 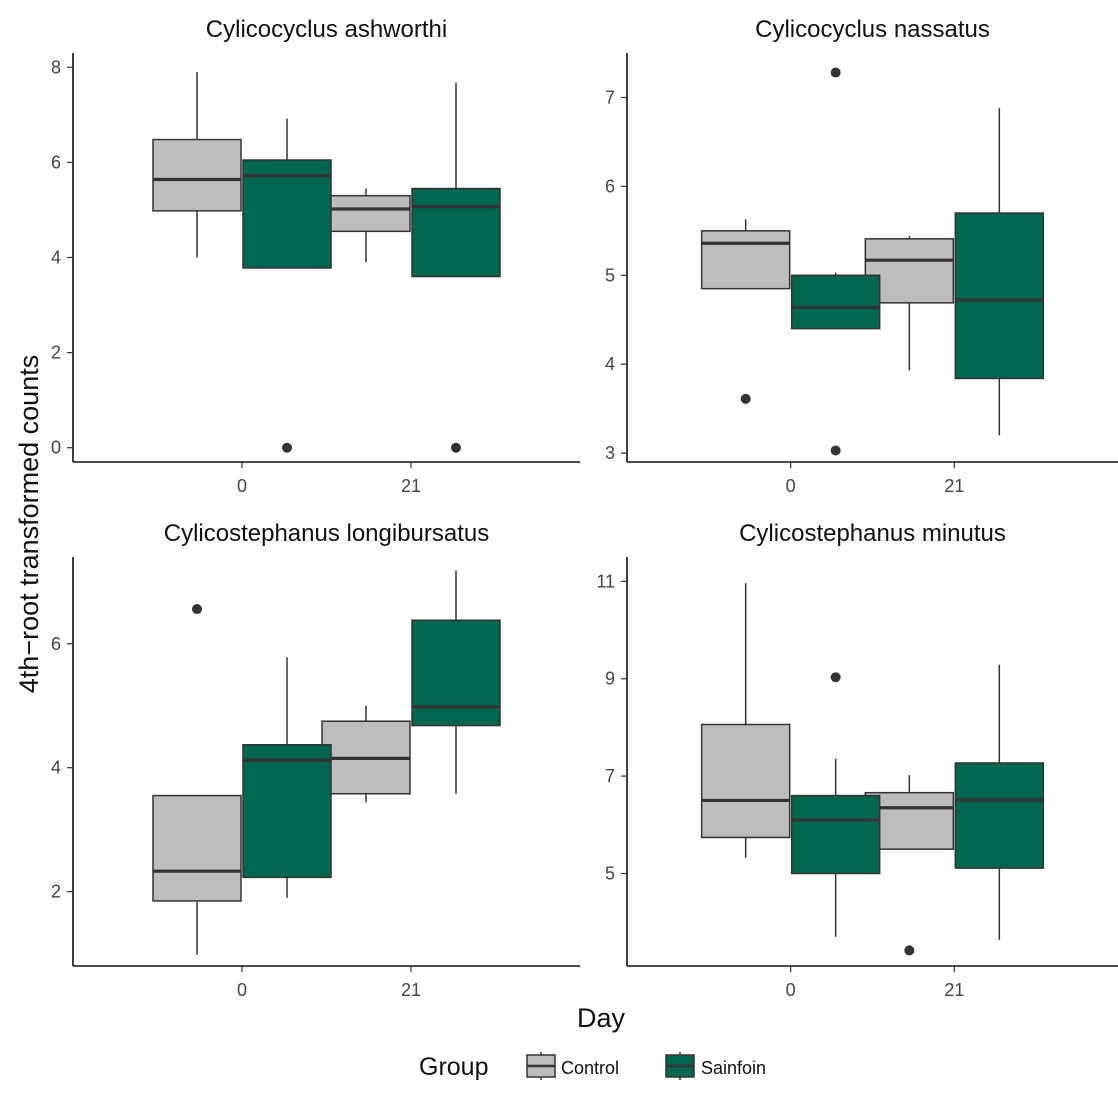 What do you see at coordinates (872, 533) in the screenshot?
I see `panel-title: Cylicostephanus minutus` at bounding box center [872, 533].